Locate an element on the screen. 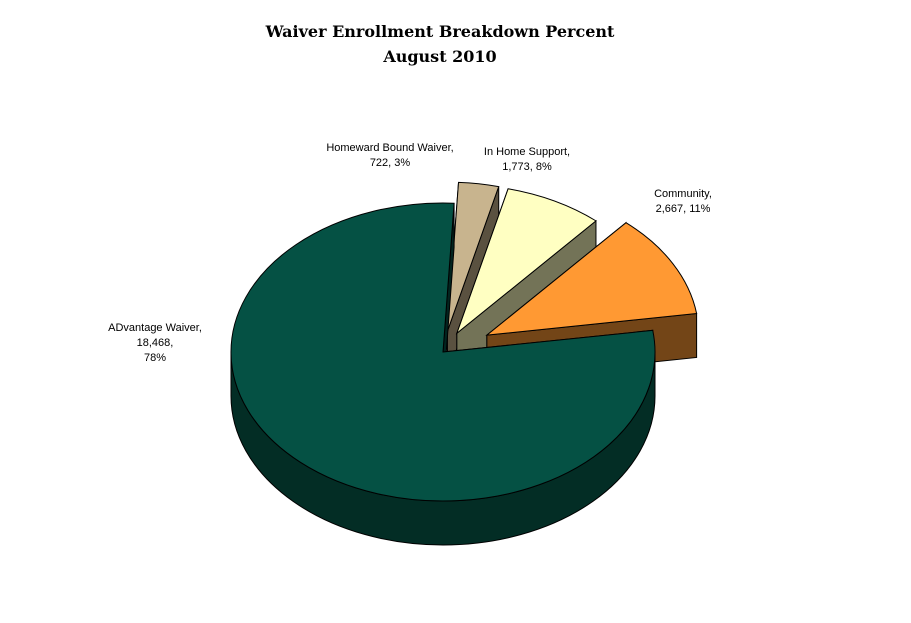 The height and width of the screenshot is (623, 911). data-label-in-home-support: In Home Support, 1,773, 8% is located at coordinates (527, 159).